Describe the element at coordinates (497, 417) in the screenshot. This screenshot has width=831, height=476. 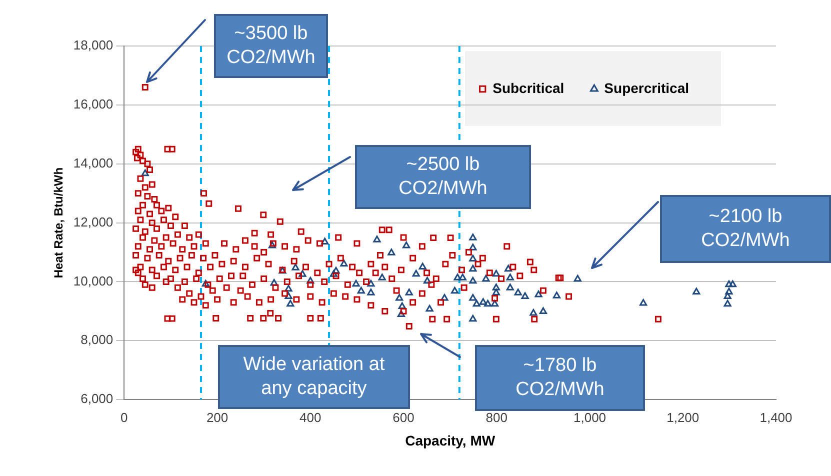
I see `x-tick-label: 800` at that location.